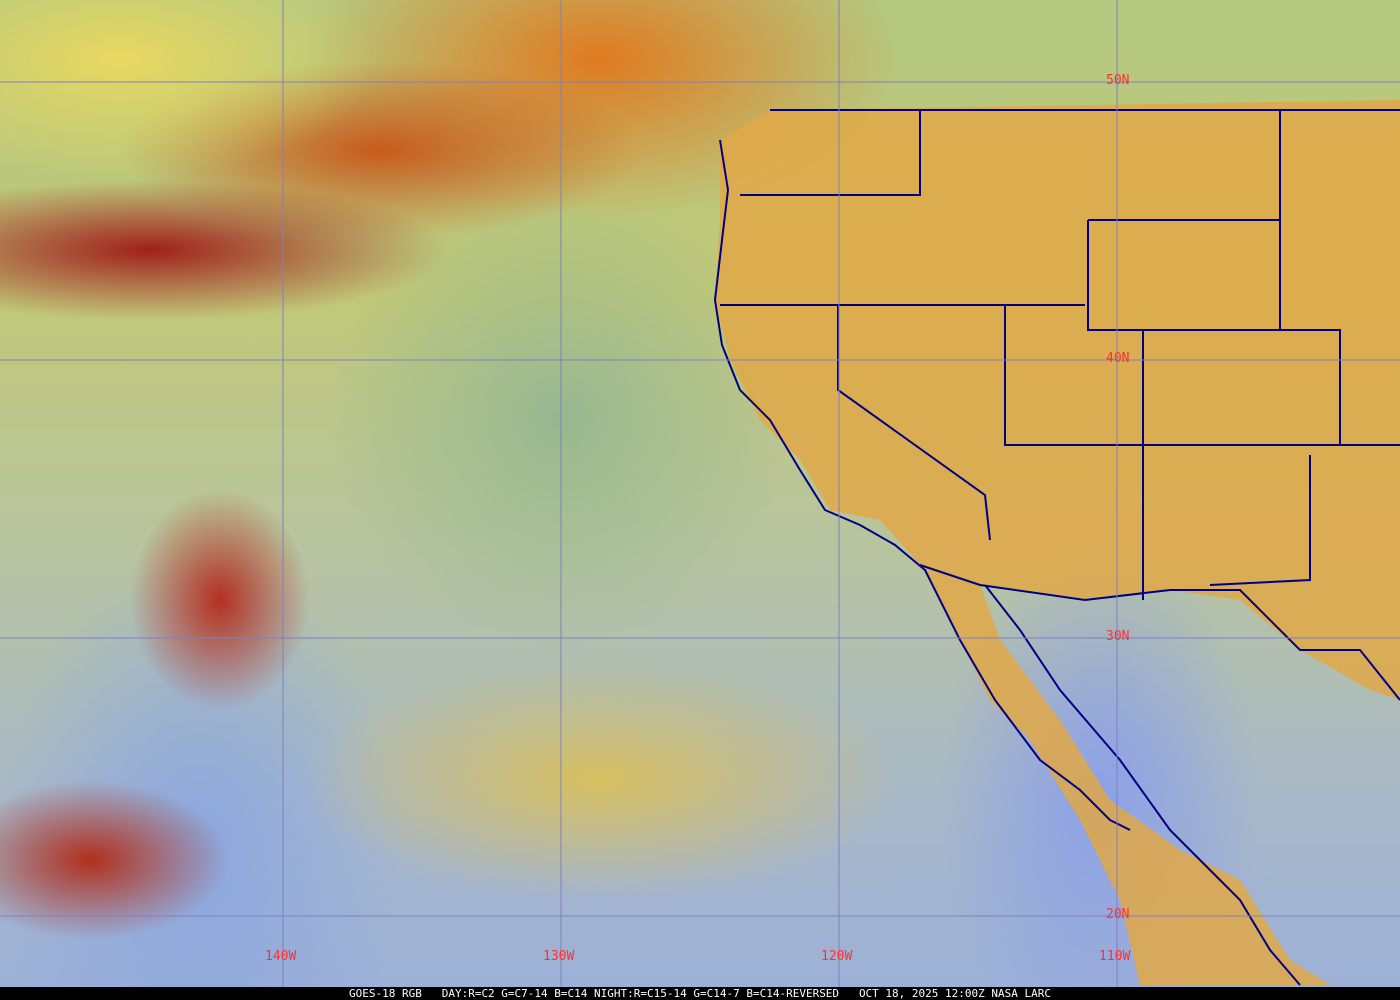 The width and height of the screenshot is (1400, 1000). What do you see at coordinates (1115, 956) in the screenshot?
I see `longitude-label: 110W` at bounding box center [1115, 956].